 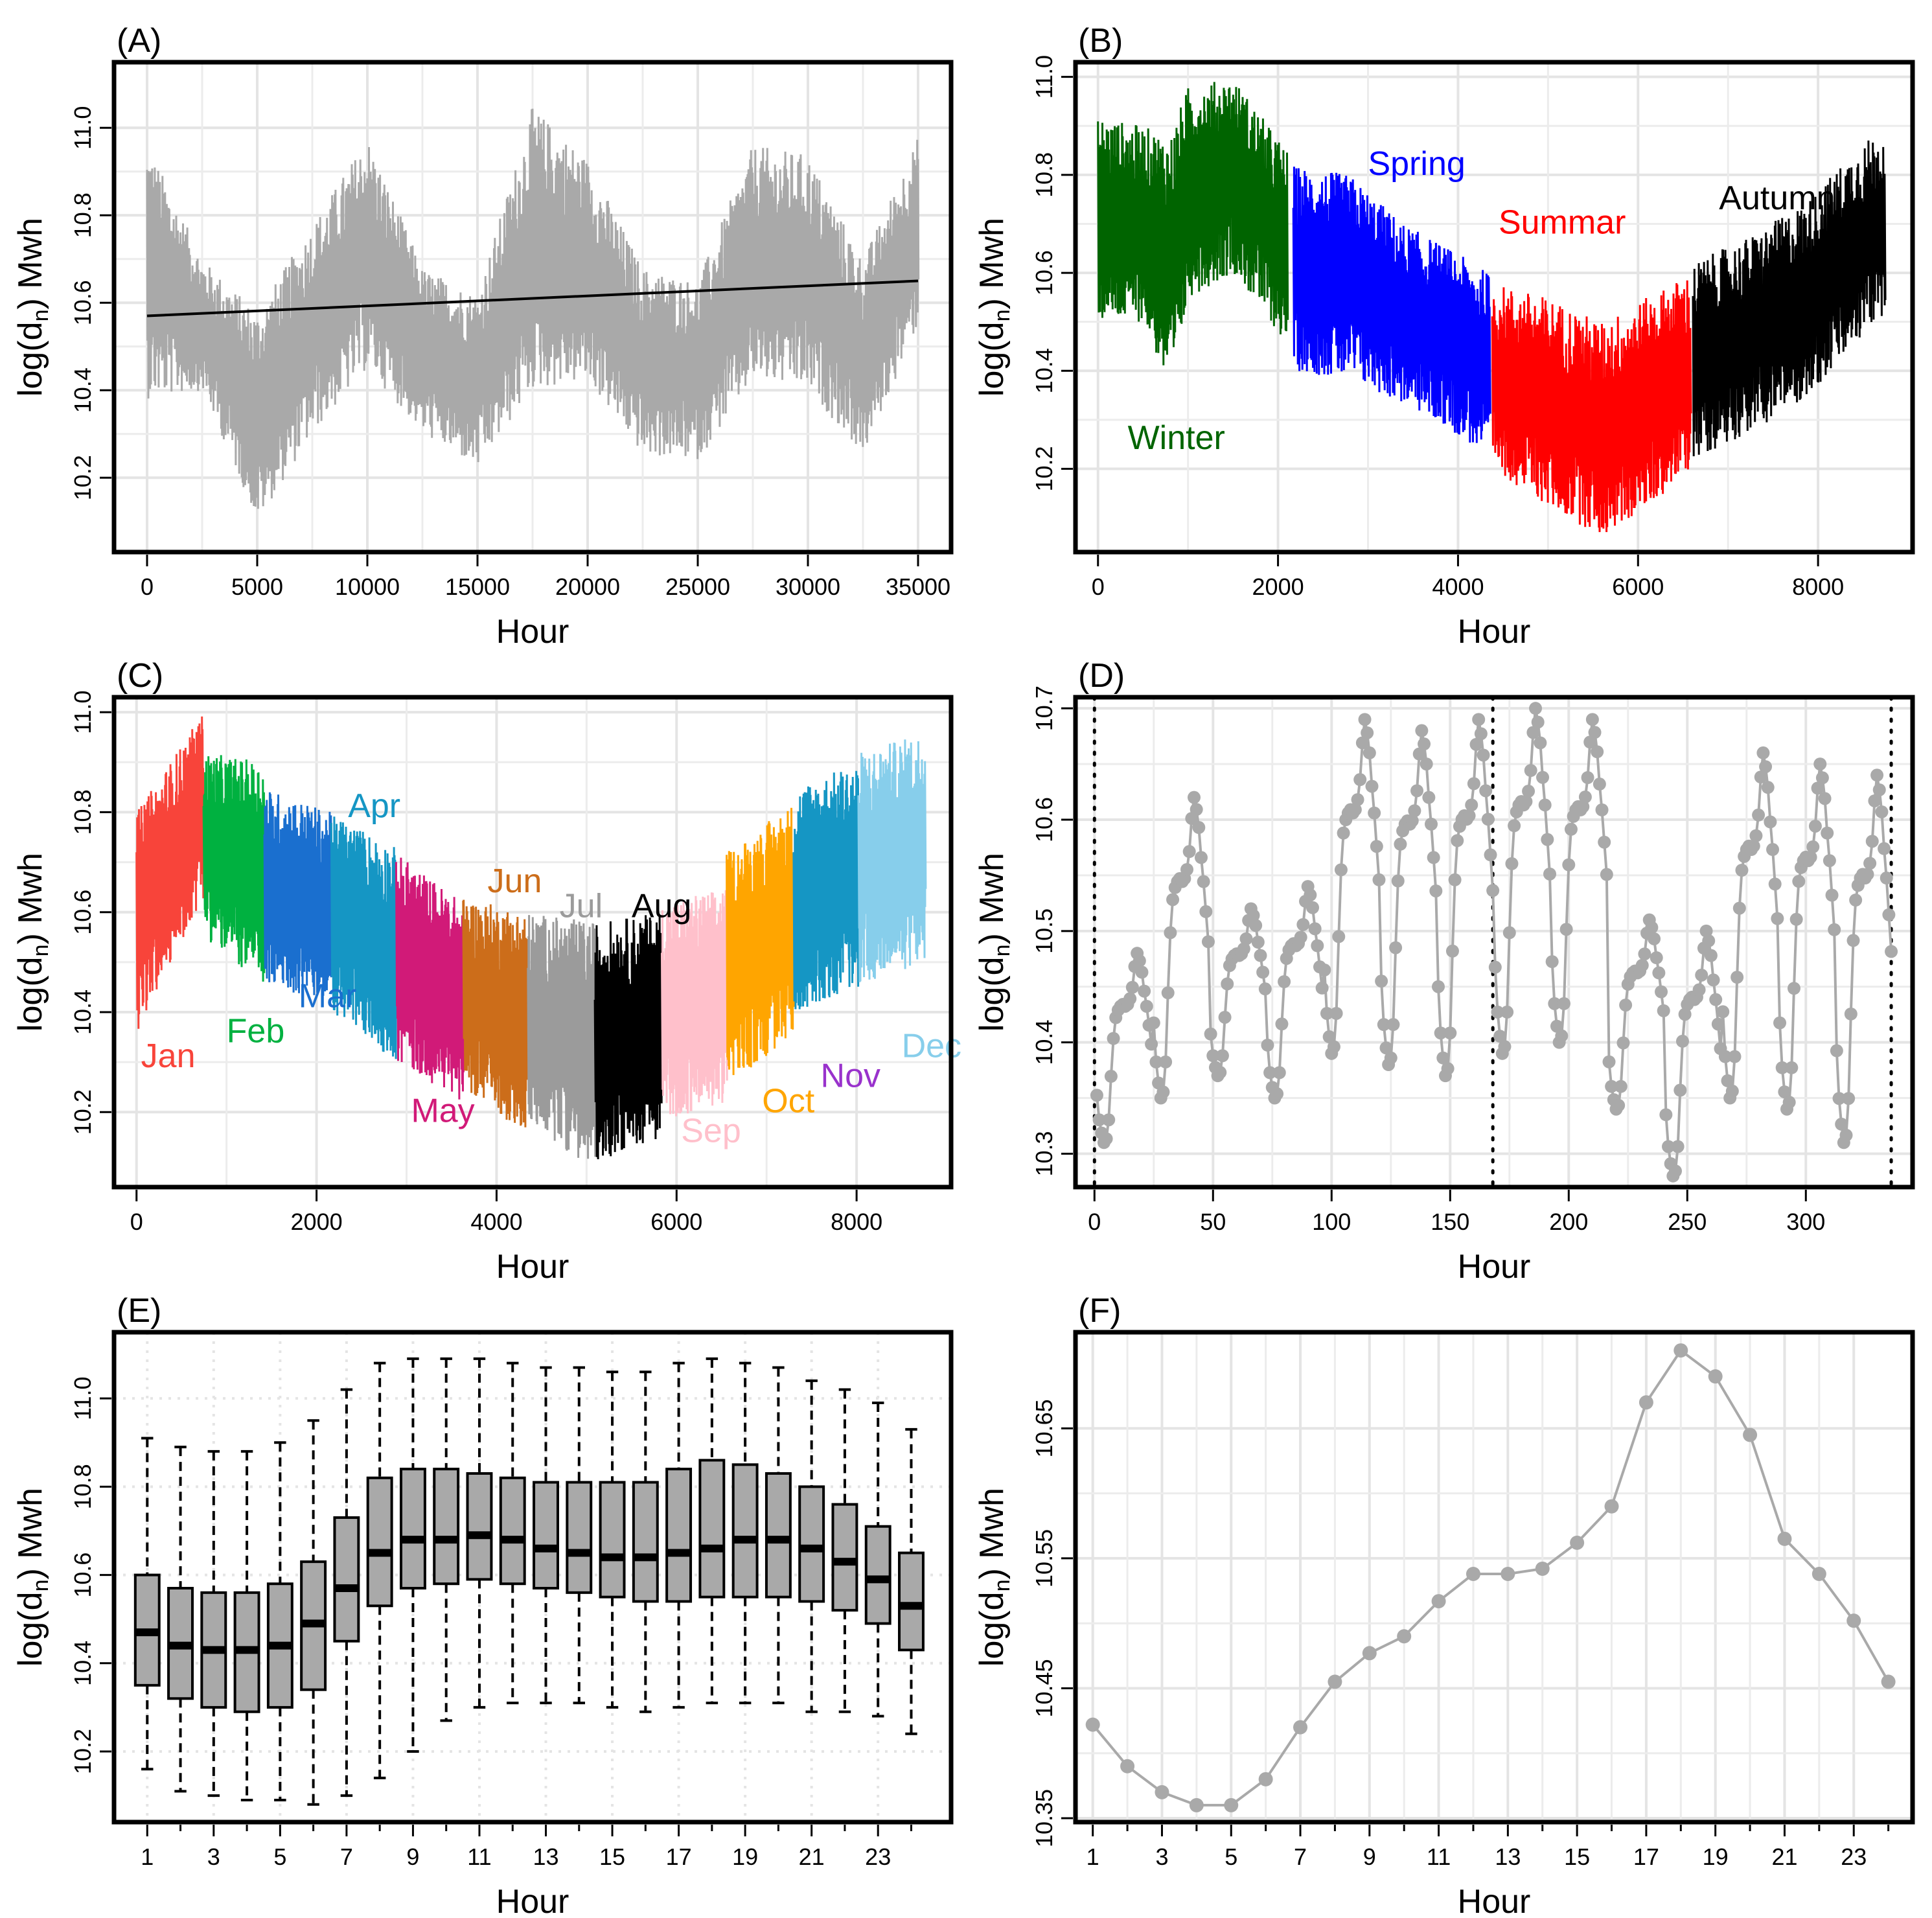 I want to click on y-tick-label: 10.7, so click(x=1044, y=708).